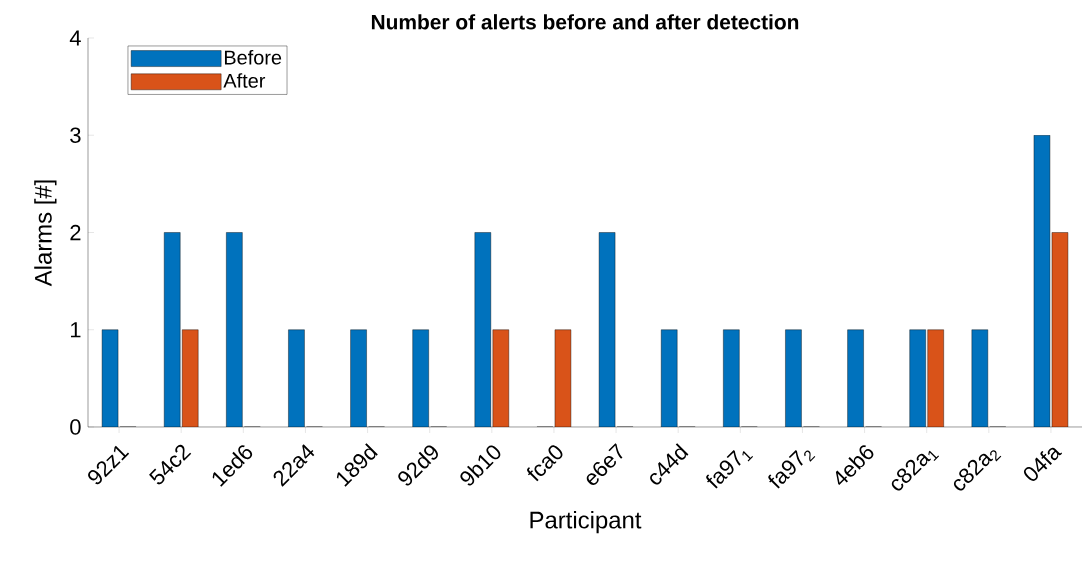  What do you see at coordinates (75, 232) in the screenshot?
I see `y-tick-label: 2` at bounding box center [75, 232].